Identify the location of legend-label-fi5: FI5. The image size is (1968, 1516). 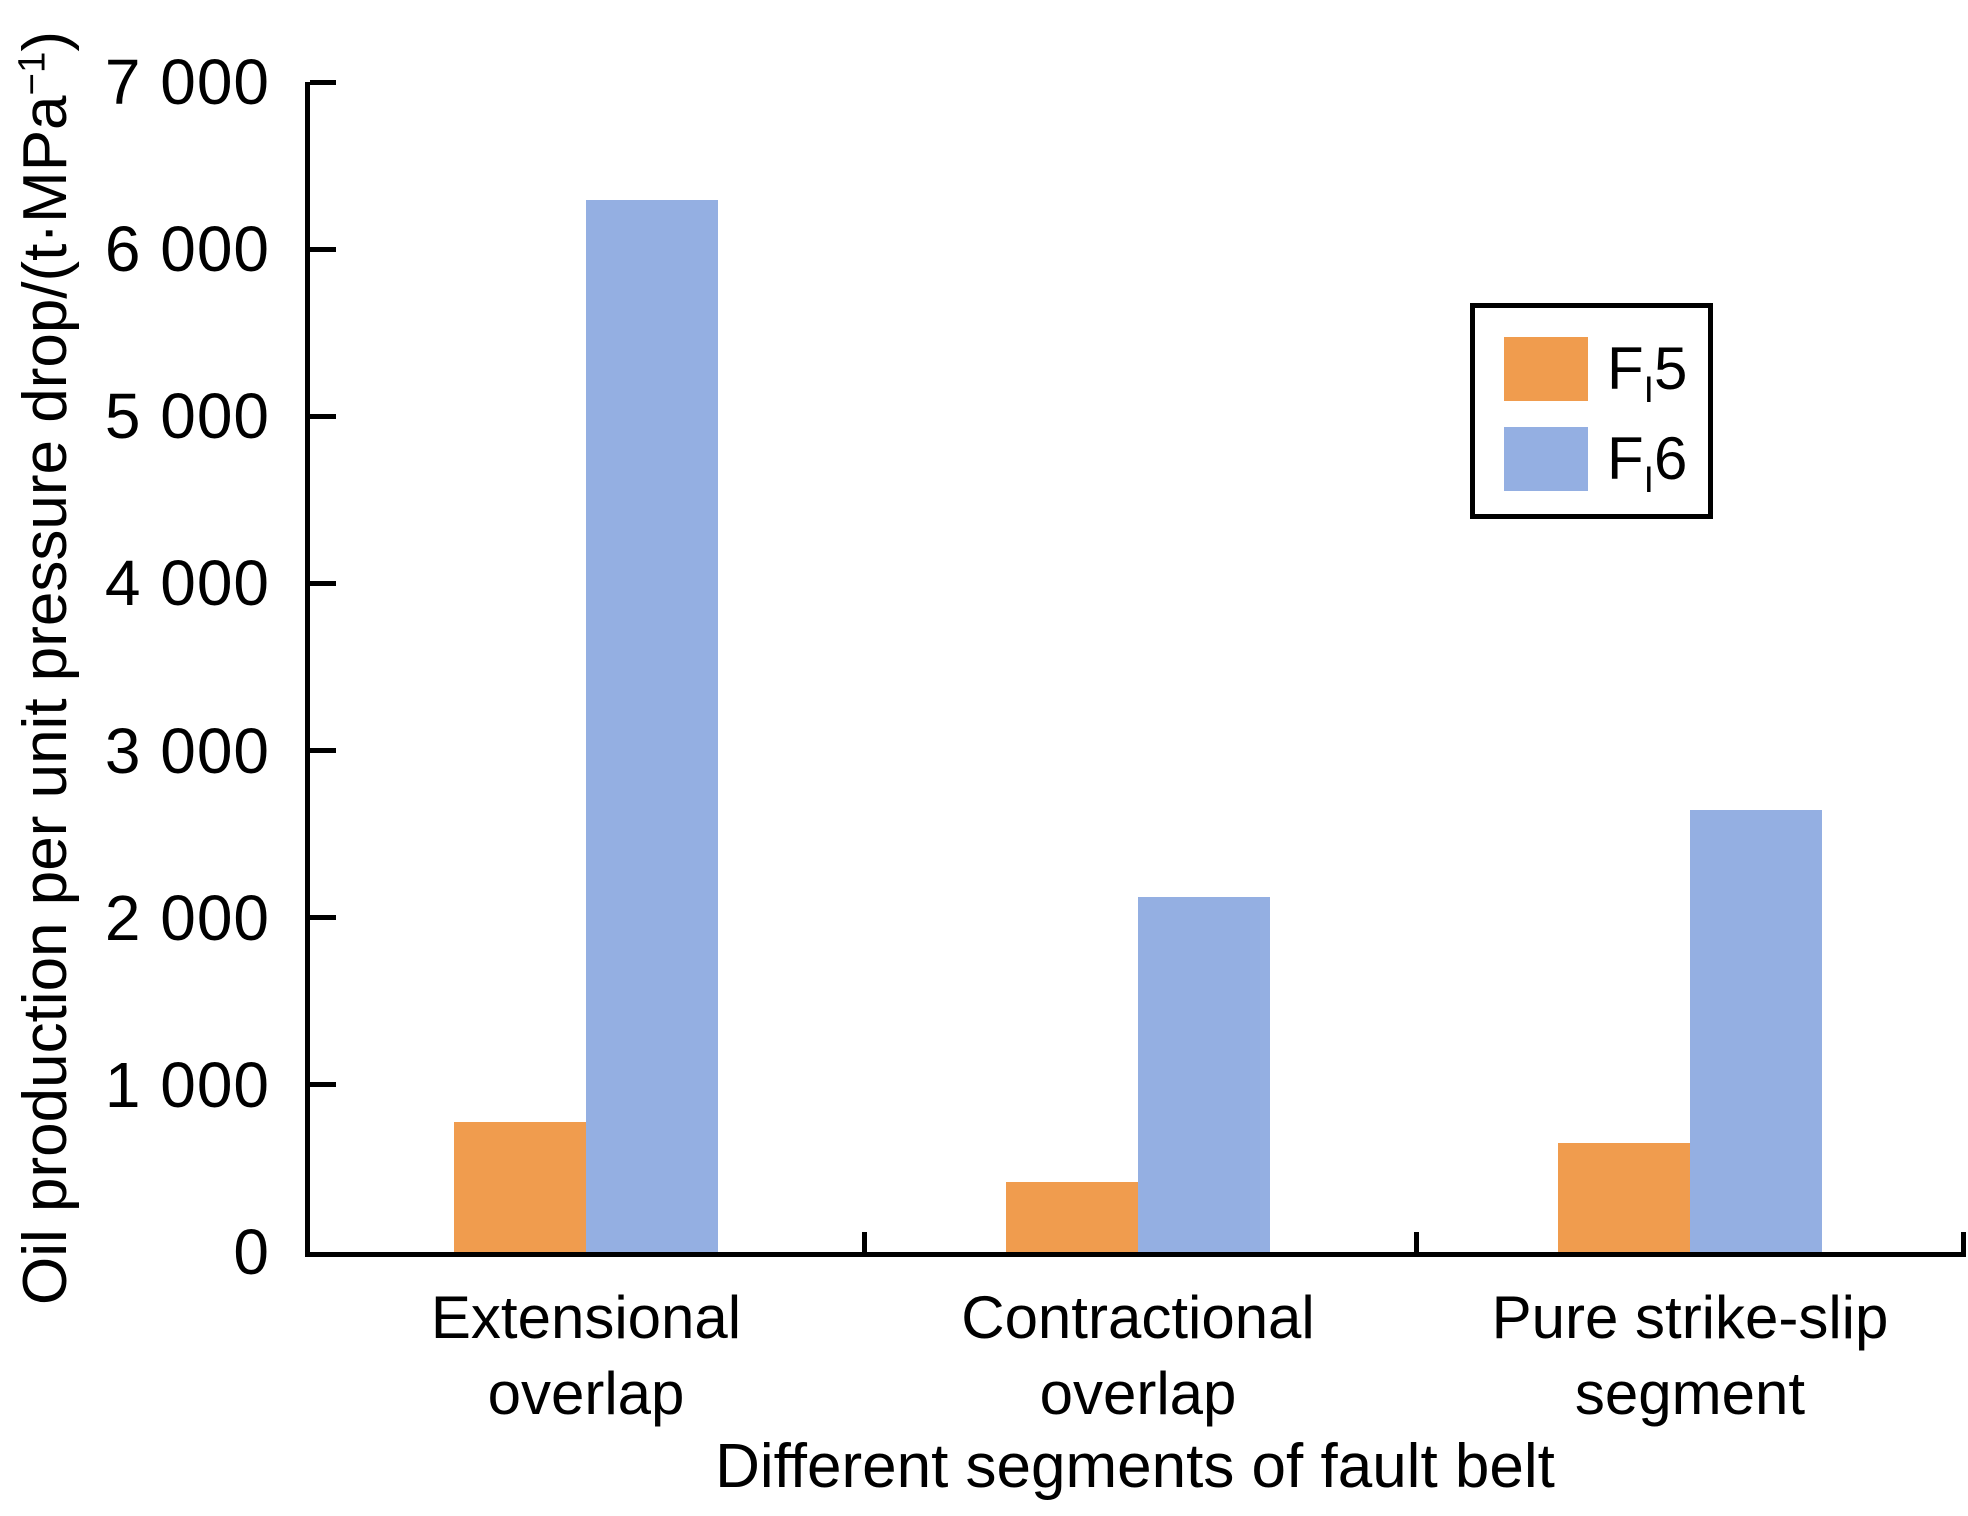
(1647, 371).